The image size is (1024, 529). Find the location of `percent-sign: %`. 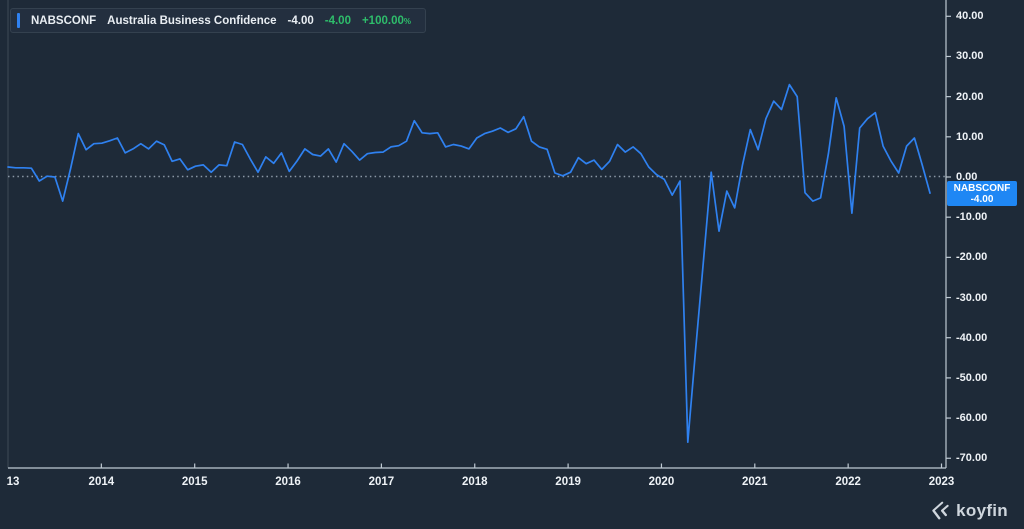

percent-sign: % is located at coordinates (407, 21).